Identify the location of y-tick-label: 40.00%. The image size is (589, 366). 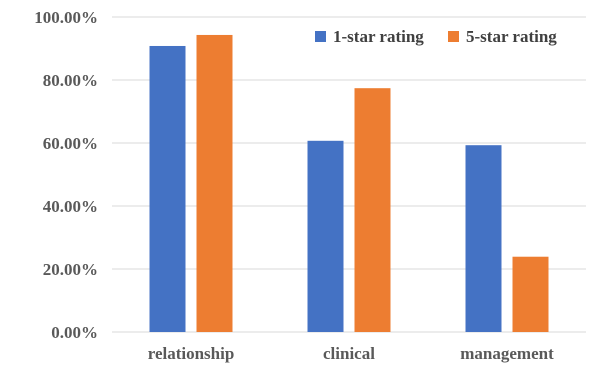
(70, 206).